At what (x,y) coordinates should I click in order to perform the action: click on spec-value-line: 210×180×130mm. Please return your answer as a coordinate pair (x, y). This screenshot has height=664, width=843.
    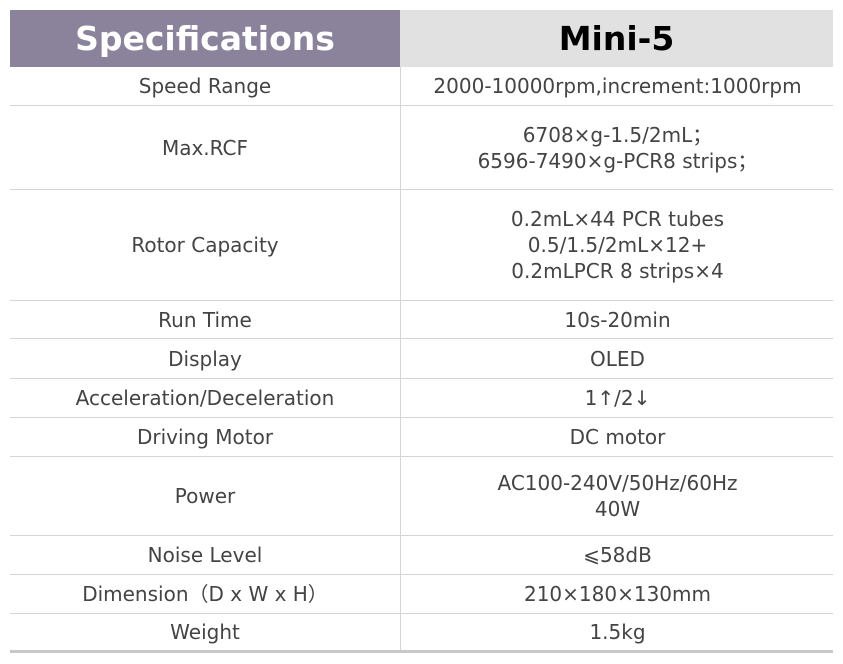
    Looking at the image, I should click on (617, 594).